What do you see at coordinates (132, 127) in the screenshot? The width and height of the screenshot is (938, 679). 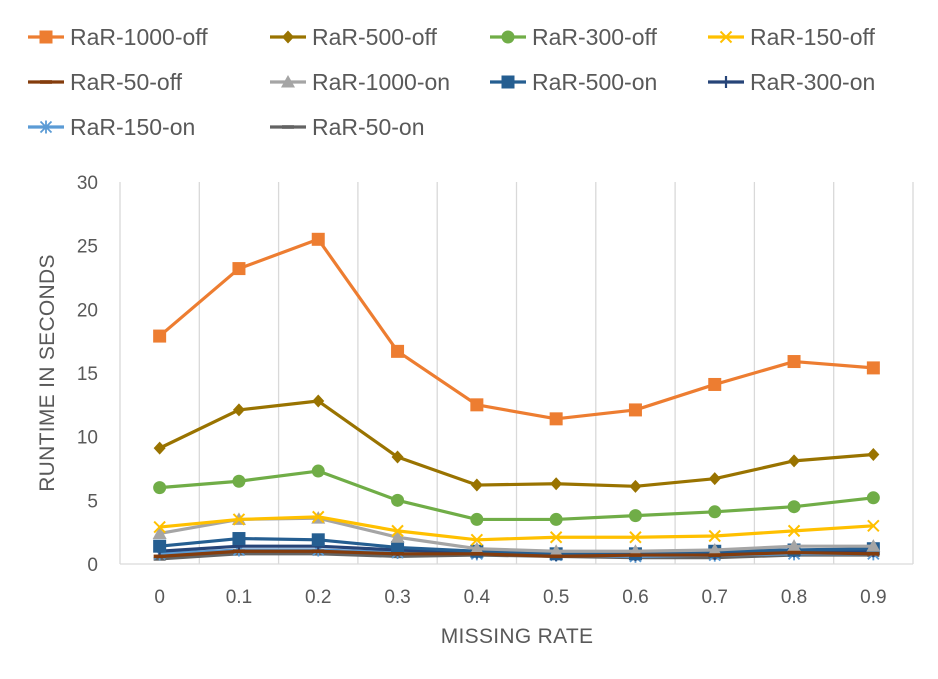 I see `legend-label: RaR-150-on` at bounding box center [132, 127].